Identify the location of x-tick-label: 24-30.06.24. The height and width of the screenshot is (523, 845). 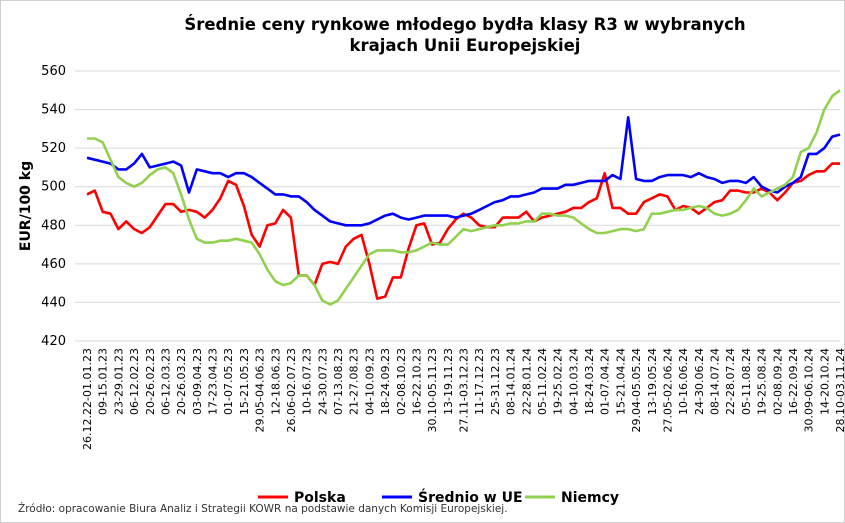
(699, 381).